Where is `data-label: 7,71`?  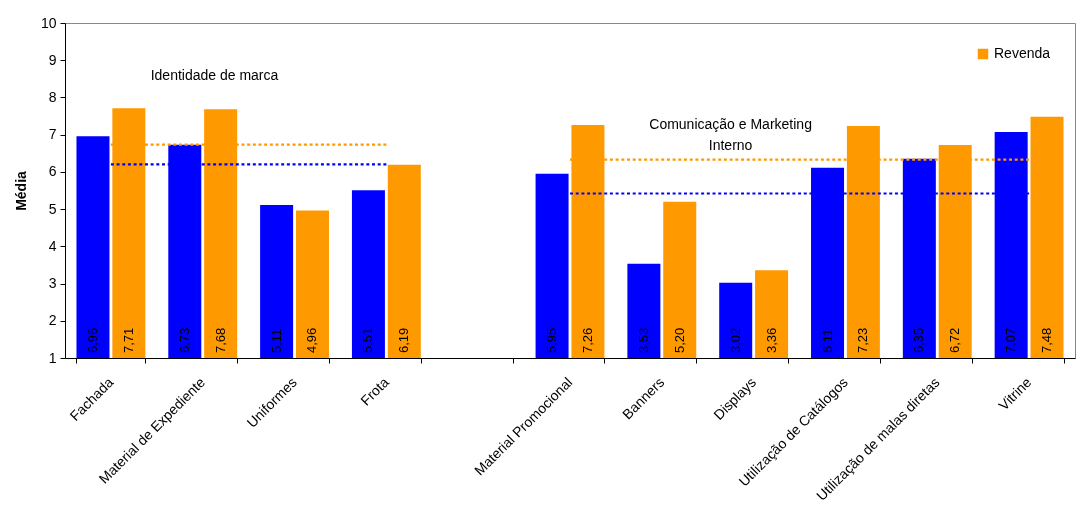 data-label: 7,71 is located at coordinates (128, 340).